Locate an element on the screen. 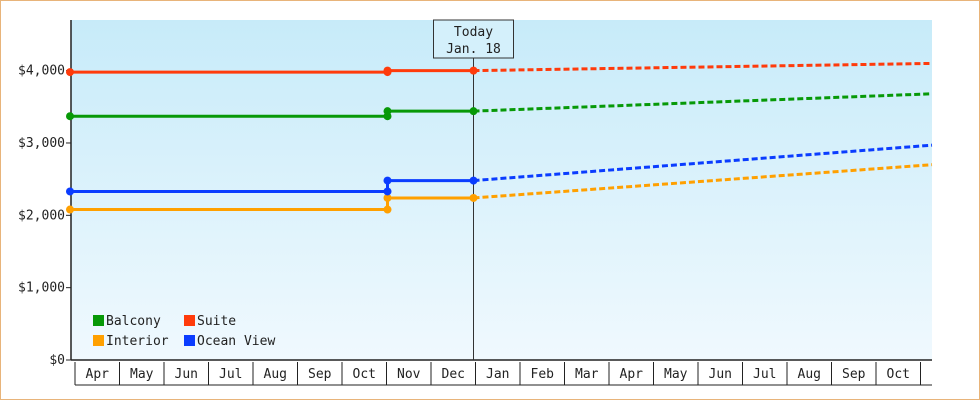  month-label: Dec is located at coordinates (453, 374).